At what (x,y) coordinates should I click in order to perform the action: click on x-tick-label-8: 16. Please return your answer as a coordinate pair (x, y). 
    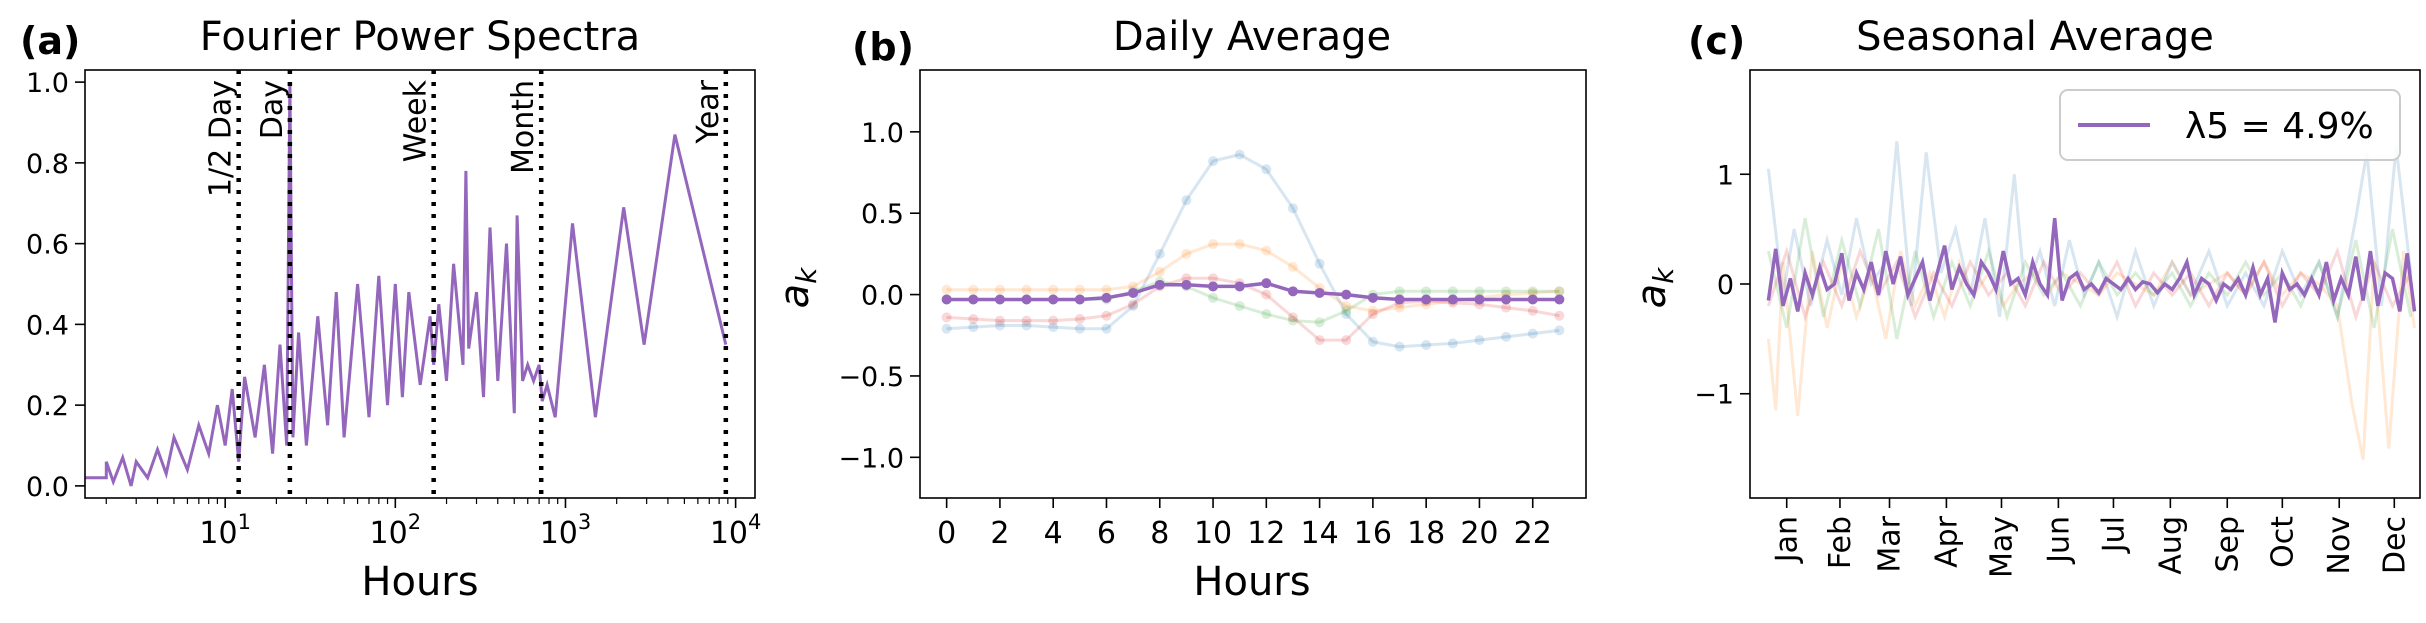
    Looking at the image, I should click on (1373, 533).